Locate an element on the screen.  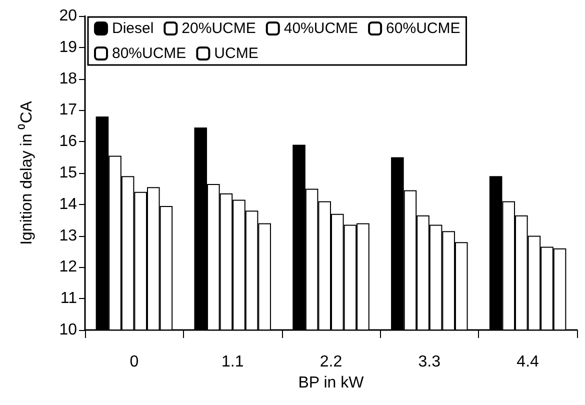
y-tick-label: 15 is located at coordinates (68, 173).